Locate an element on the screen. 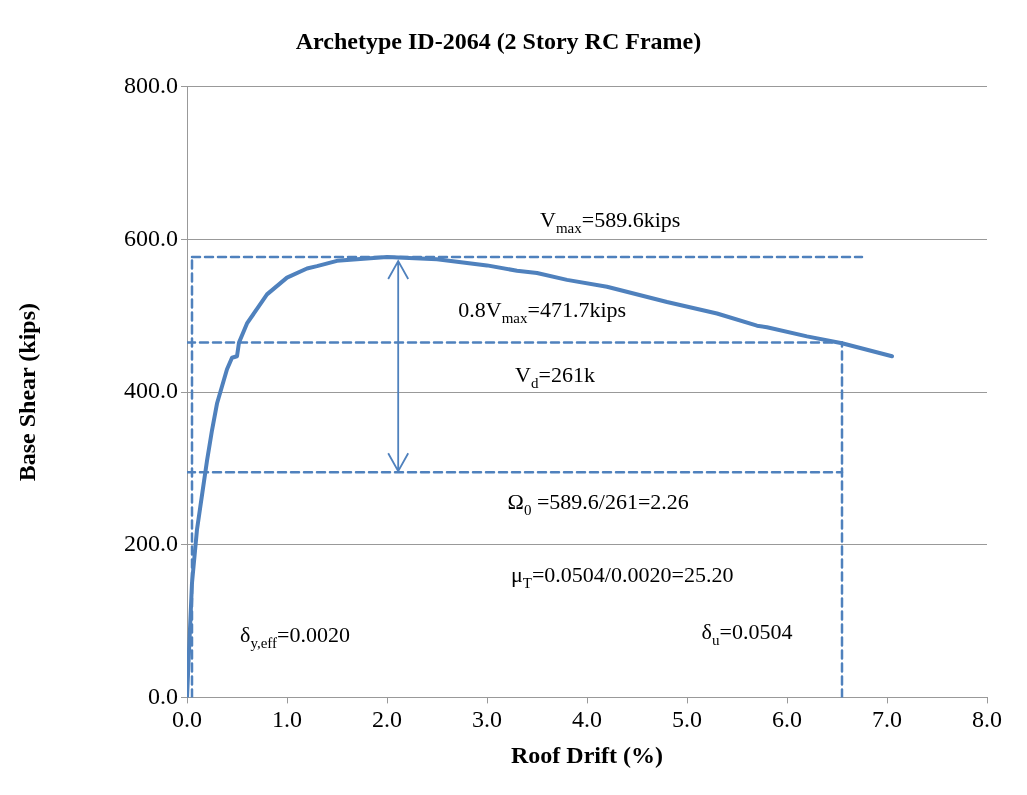 The width and height of the screenshot is (1027, 795). y-tick-label: 800.0 is located at coordinates (151, 85).